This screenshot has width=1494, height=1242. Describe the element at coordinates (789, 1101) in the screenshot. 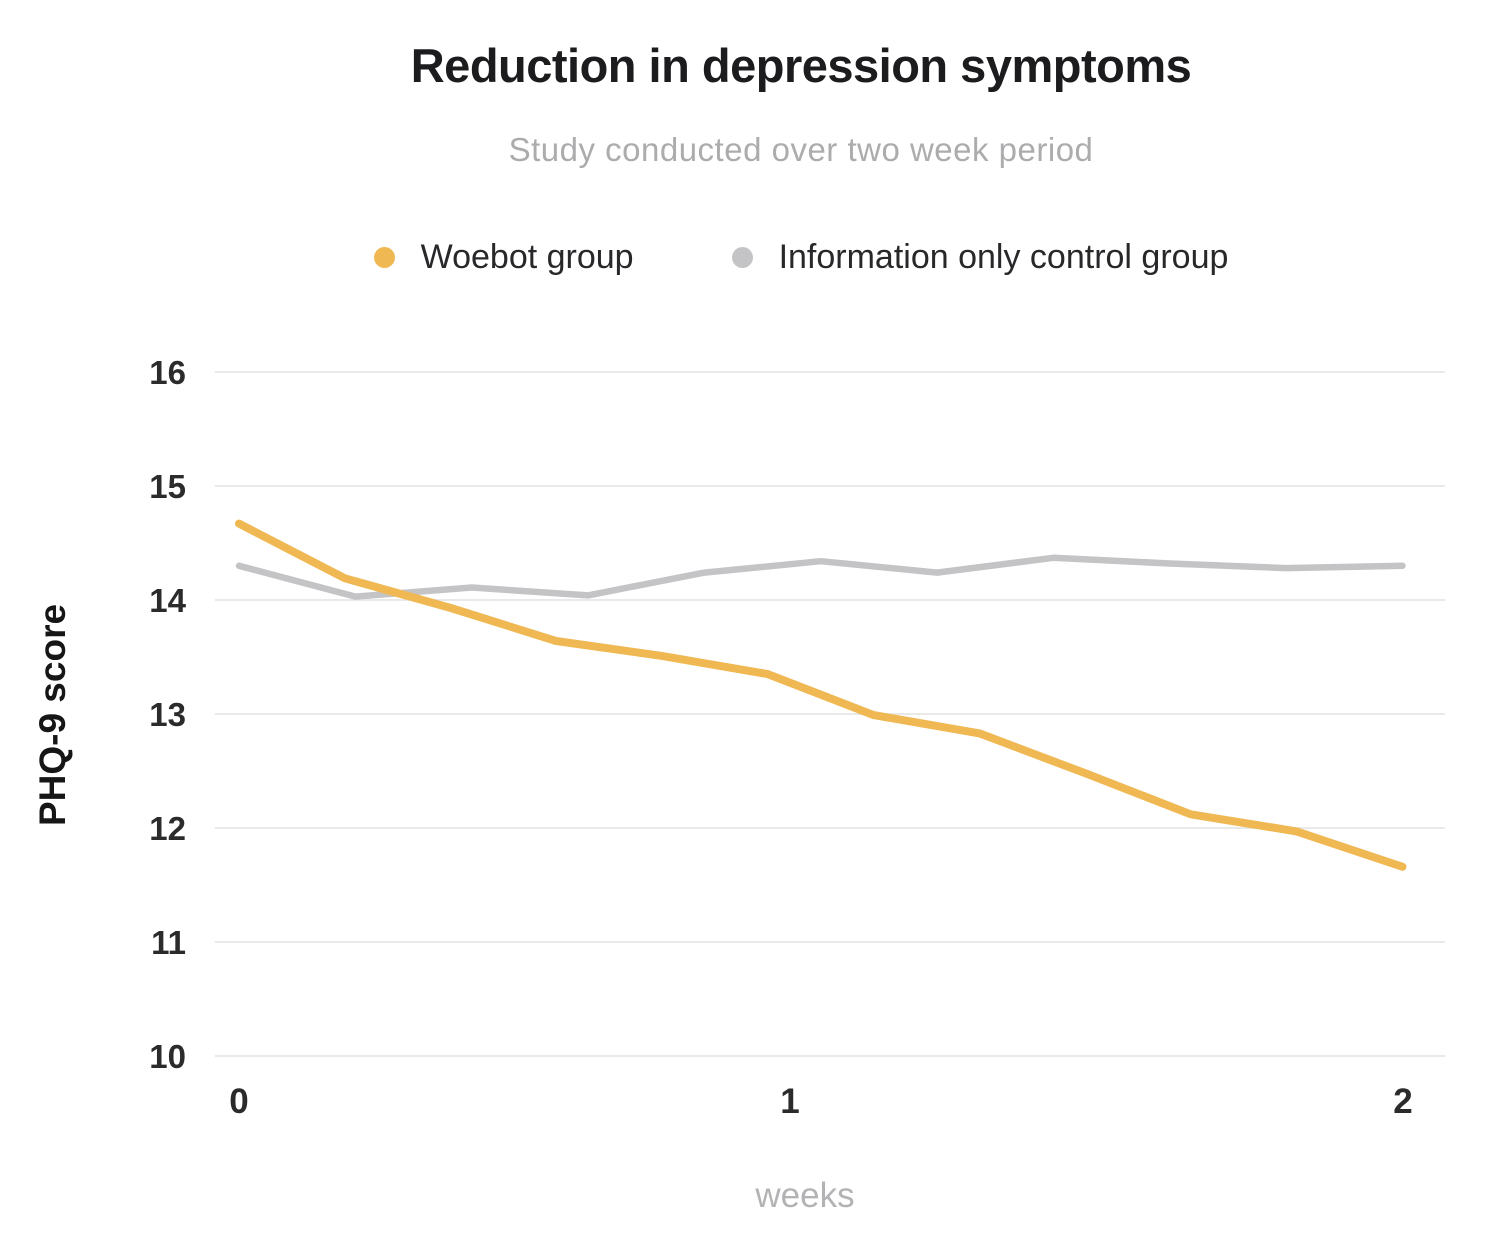

I see `x-tick-label-1: 1` at that location.